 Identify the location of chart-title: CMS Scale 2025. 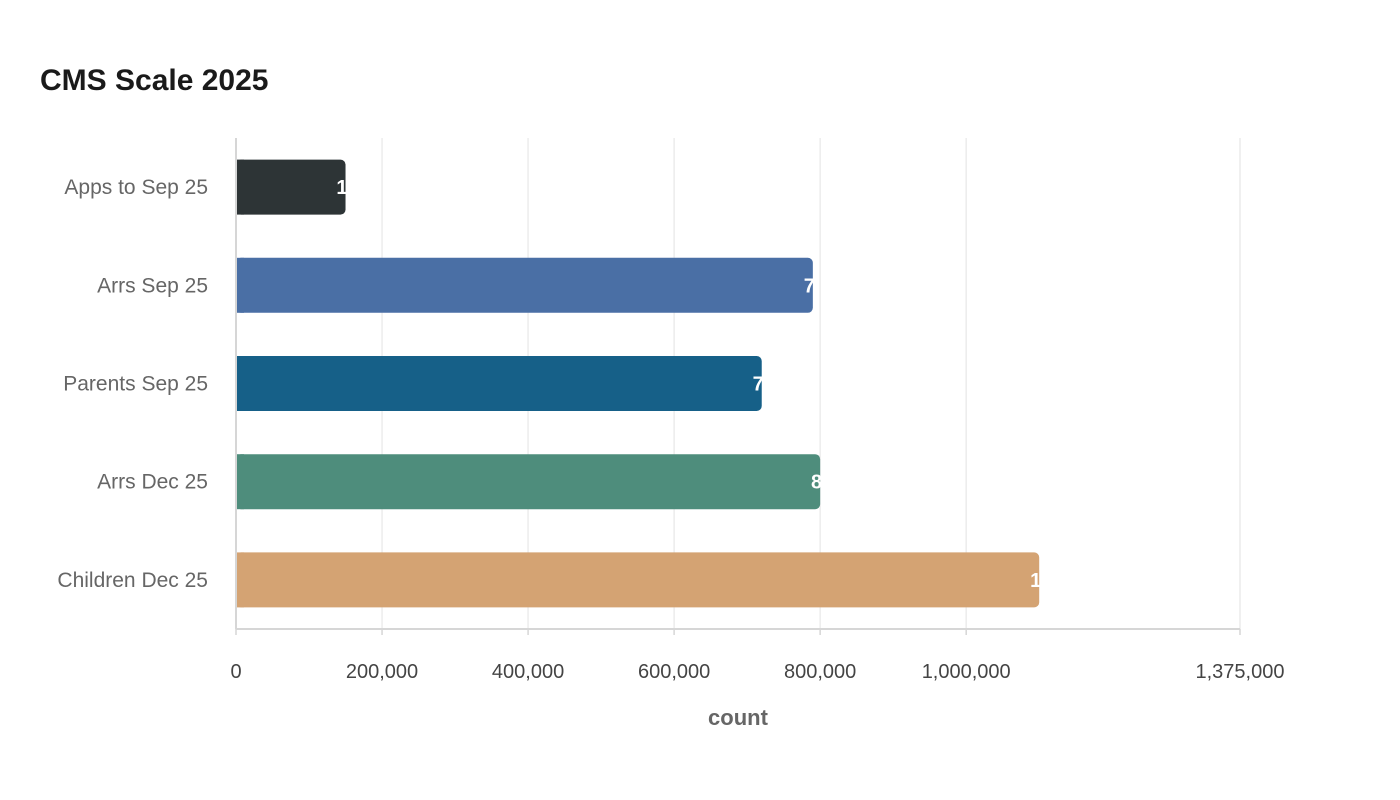
(154, 80).